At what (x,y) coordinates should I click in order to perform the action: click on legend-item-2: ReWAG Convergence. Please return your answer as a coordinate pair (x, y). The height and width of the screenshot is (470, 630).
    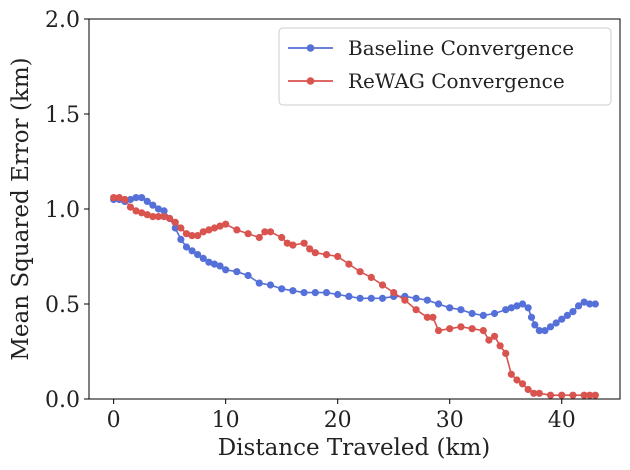
    Looking at the image, I should click on (426, 81).